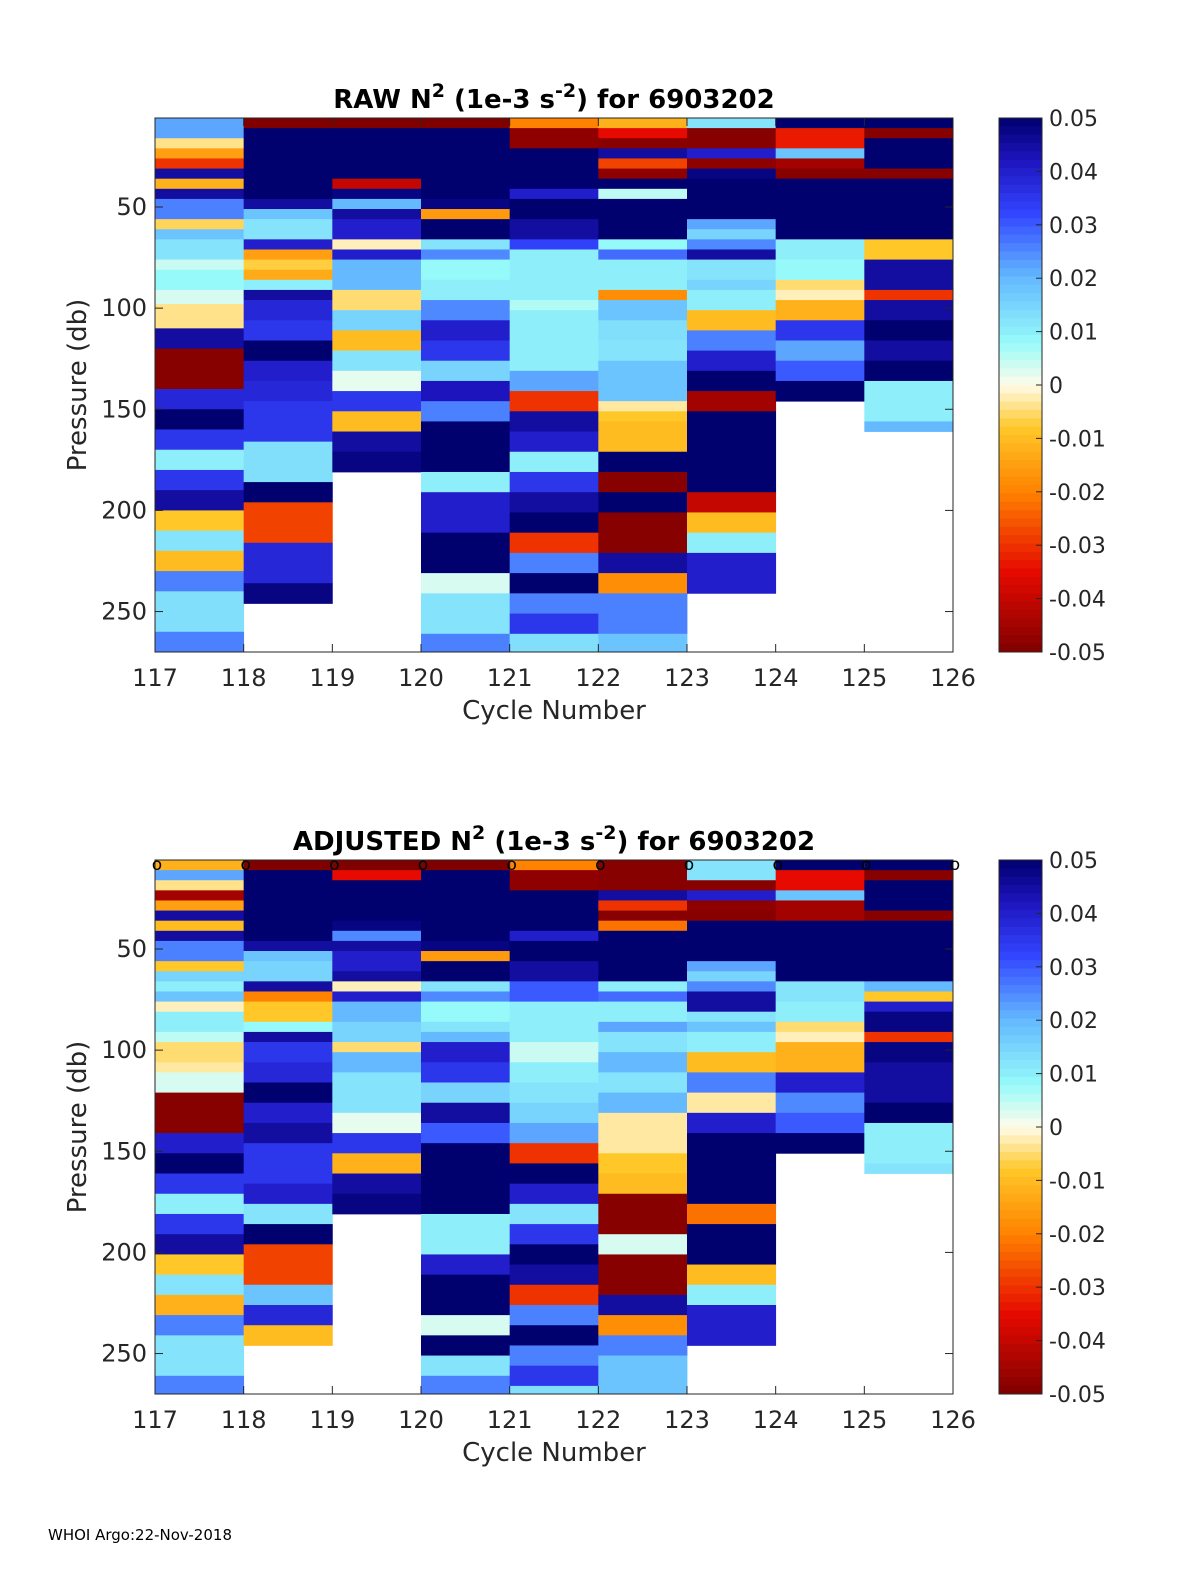  What do you see at coordinates (715, 842) in the screenshot?
I see `title-segment: ) for 6903202` at bounding box center [715, 842].